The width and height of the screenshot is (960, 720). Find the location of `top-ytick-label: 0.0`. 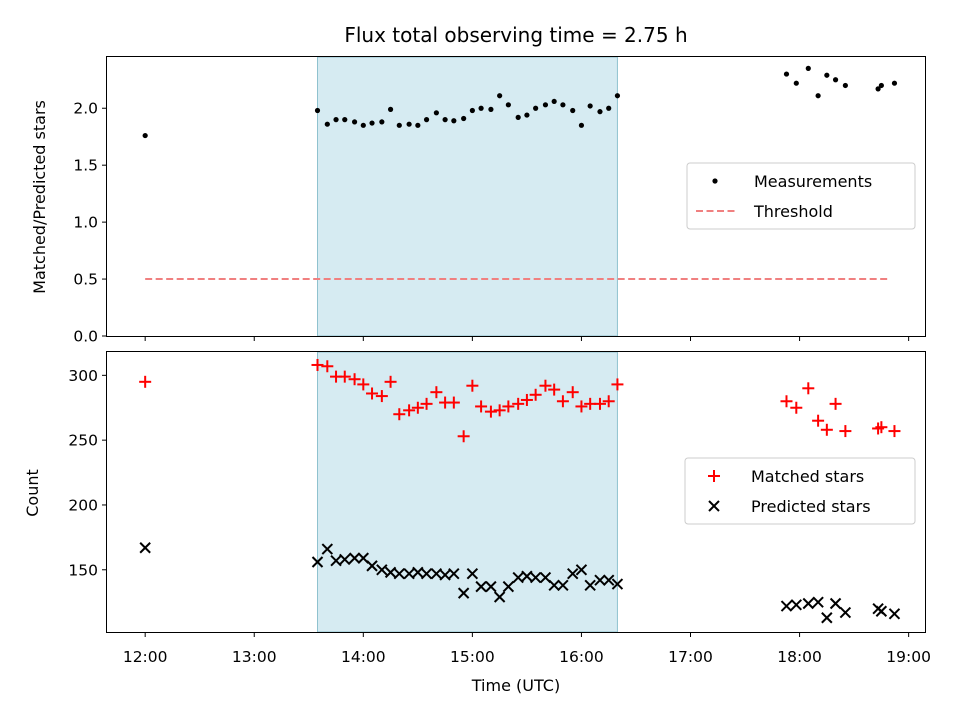

top-ytick-label: 0.0 is located at coordinates (85, 337).